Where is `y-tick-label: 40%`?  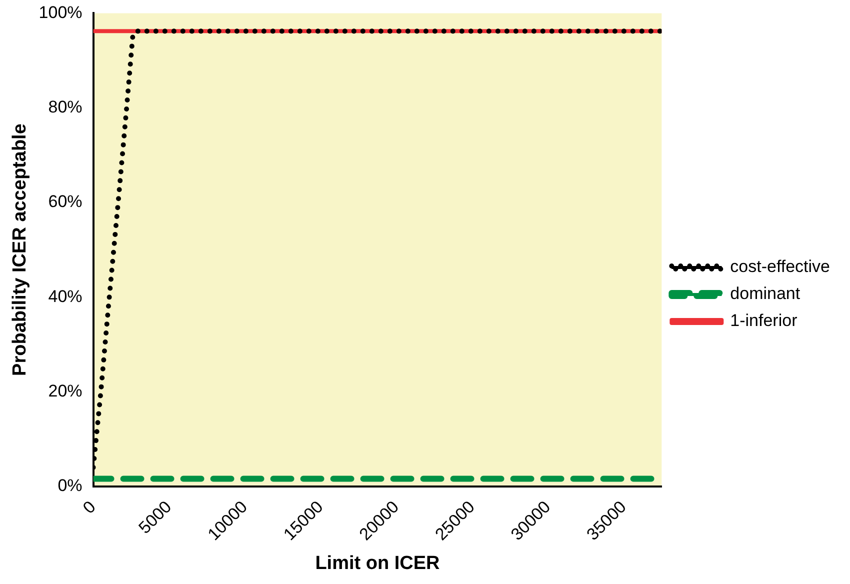
y-tick-label: 40% is located at coordinates (65, 296).